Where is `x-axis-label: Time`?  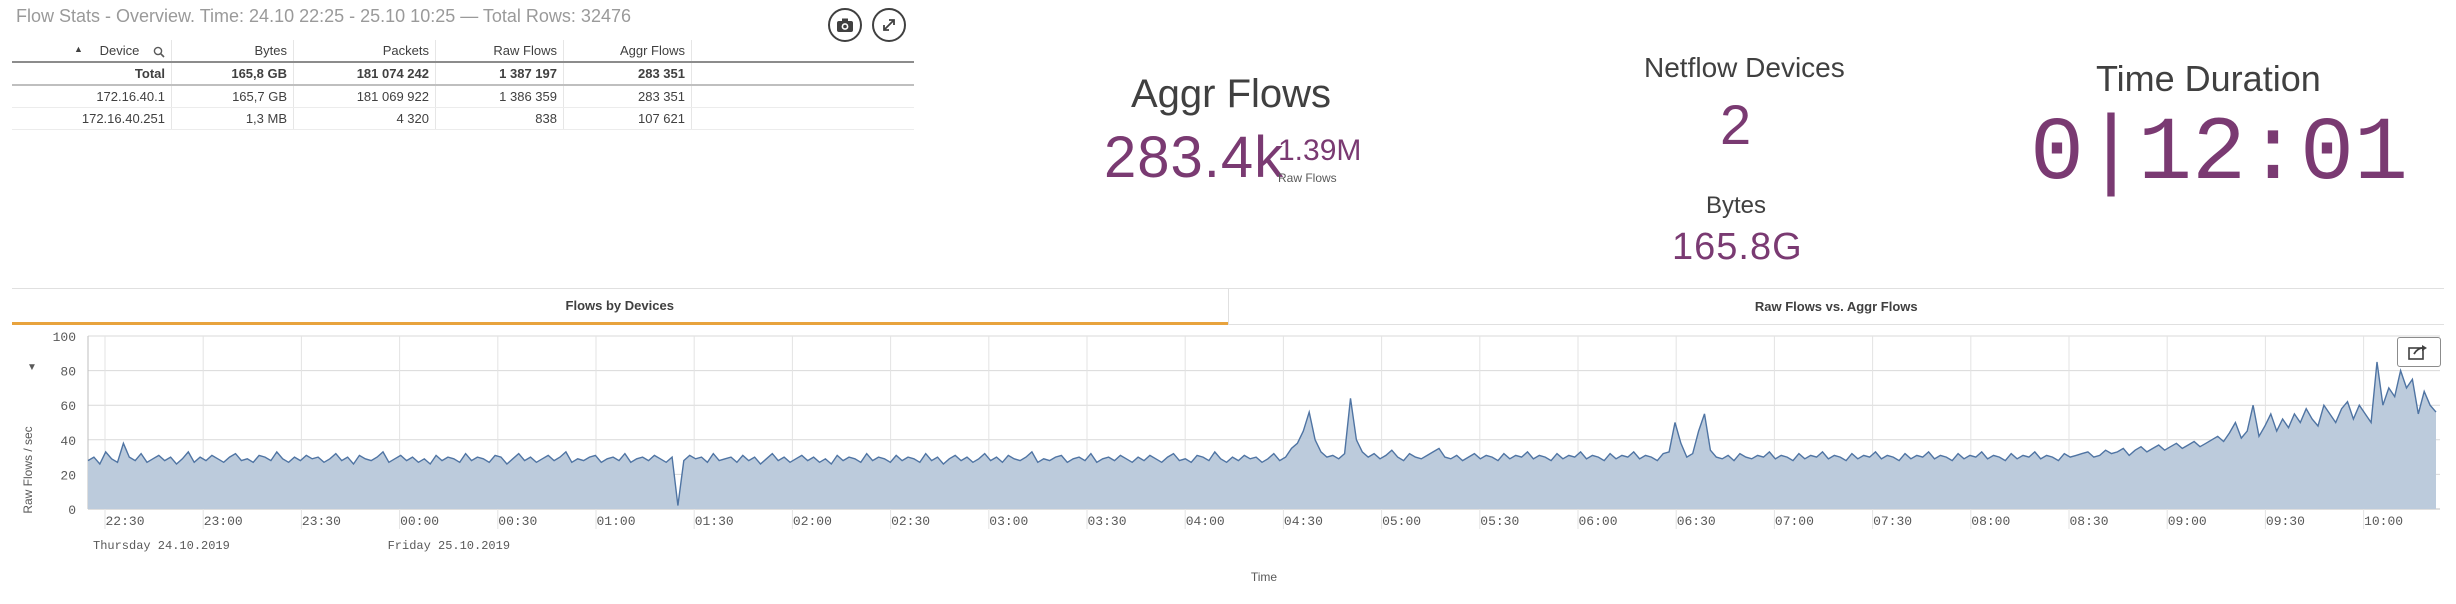
x-axis-label: Time is located at coordinates (1264, 577).